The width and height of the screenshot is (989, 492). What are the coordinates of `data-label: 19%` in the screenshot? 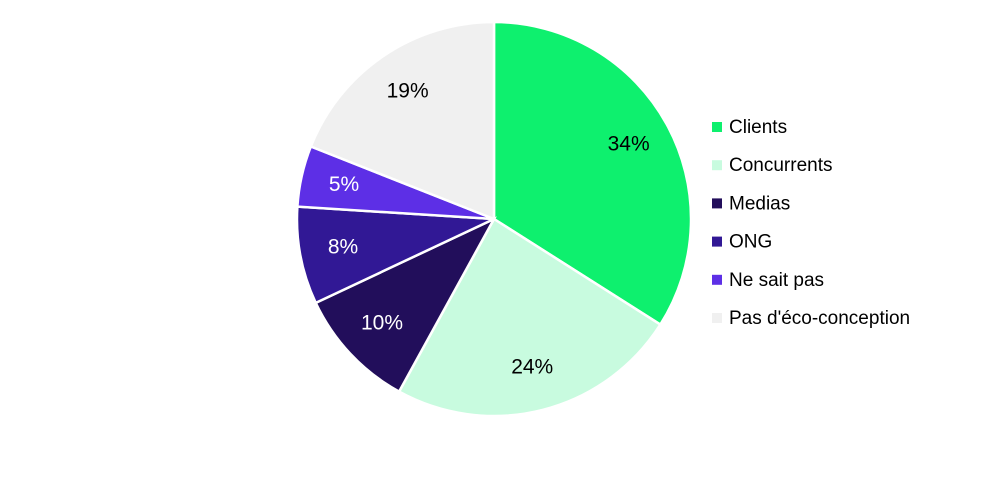 It's located at (408, 90).